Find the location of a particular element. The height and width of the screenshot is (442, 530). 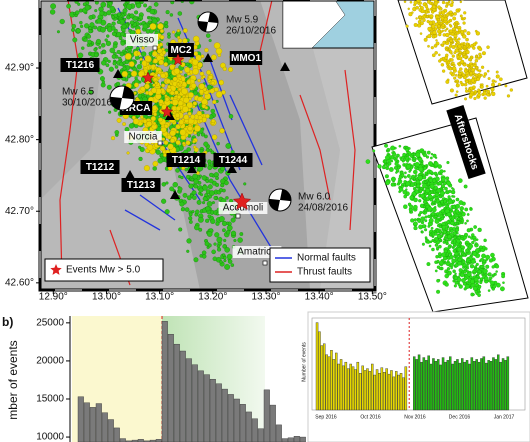

event-date: 26/10/2016 is located at coordinates (251, 31).